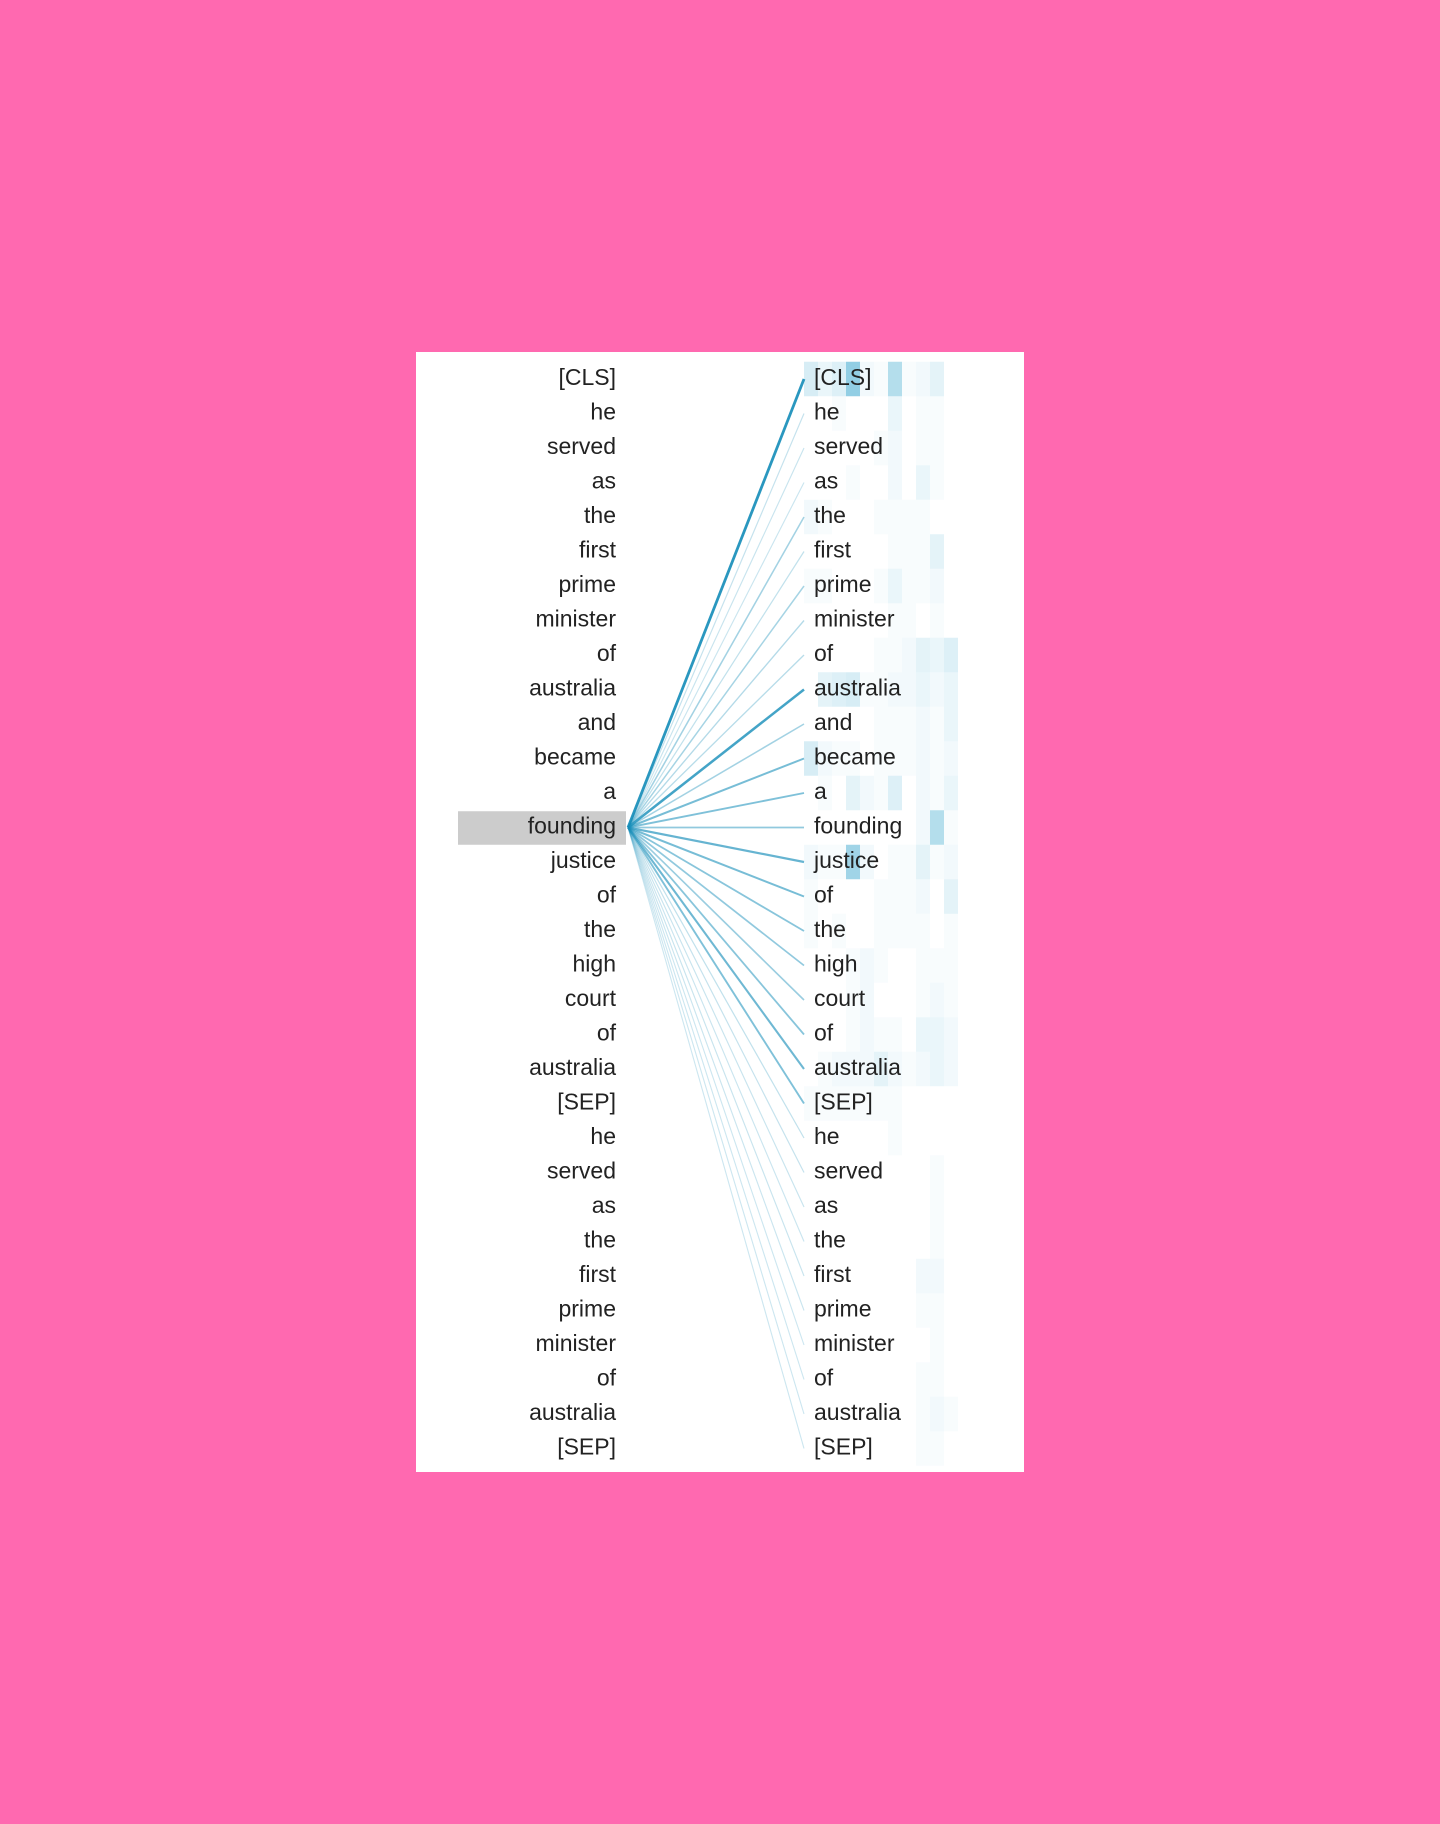  Describe the element at coordinates (583, 860) in the screenshot. I see `left-token: justice` at that location.